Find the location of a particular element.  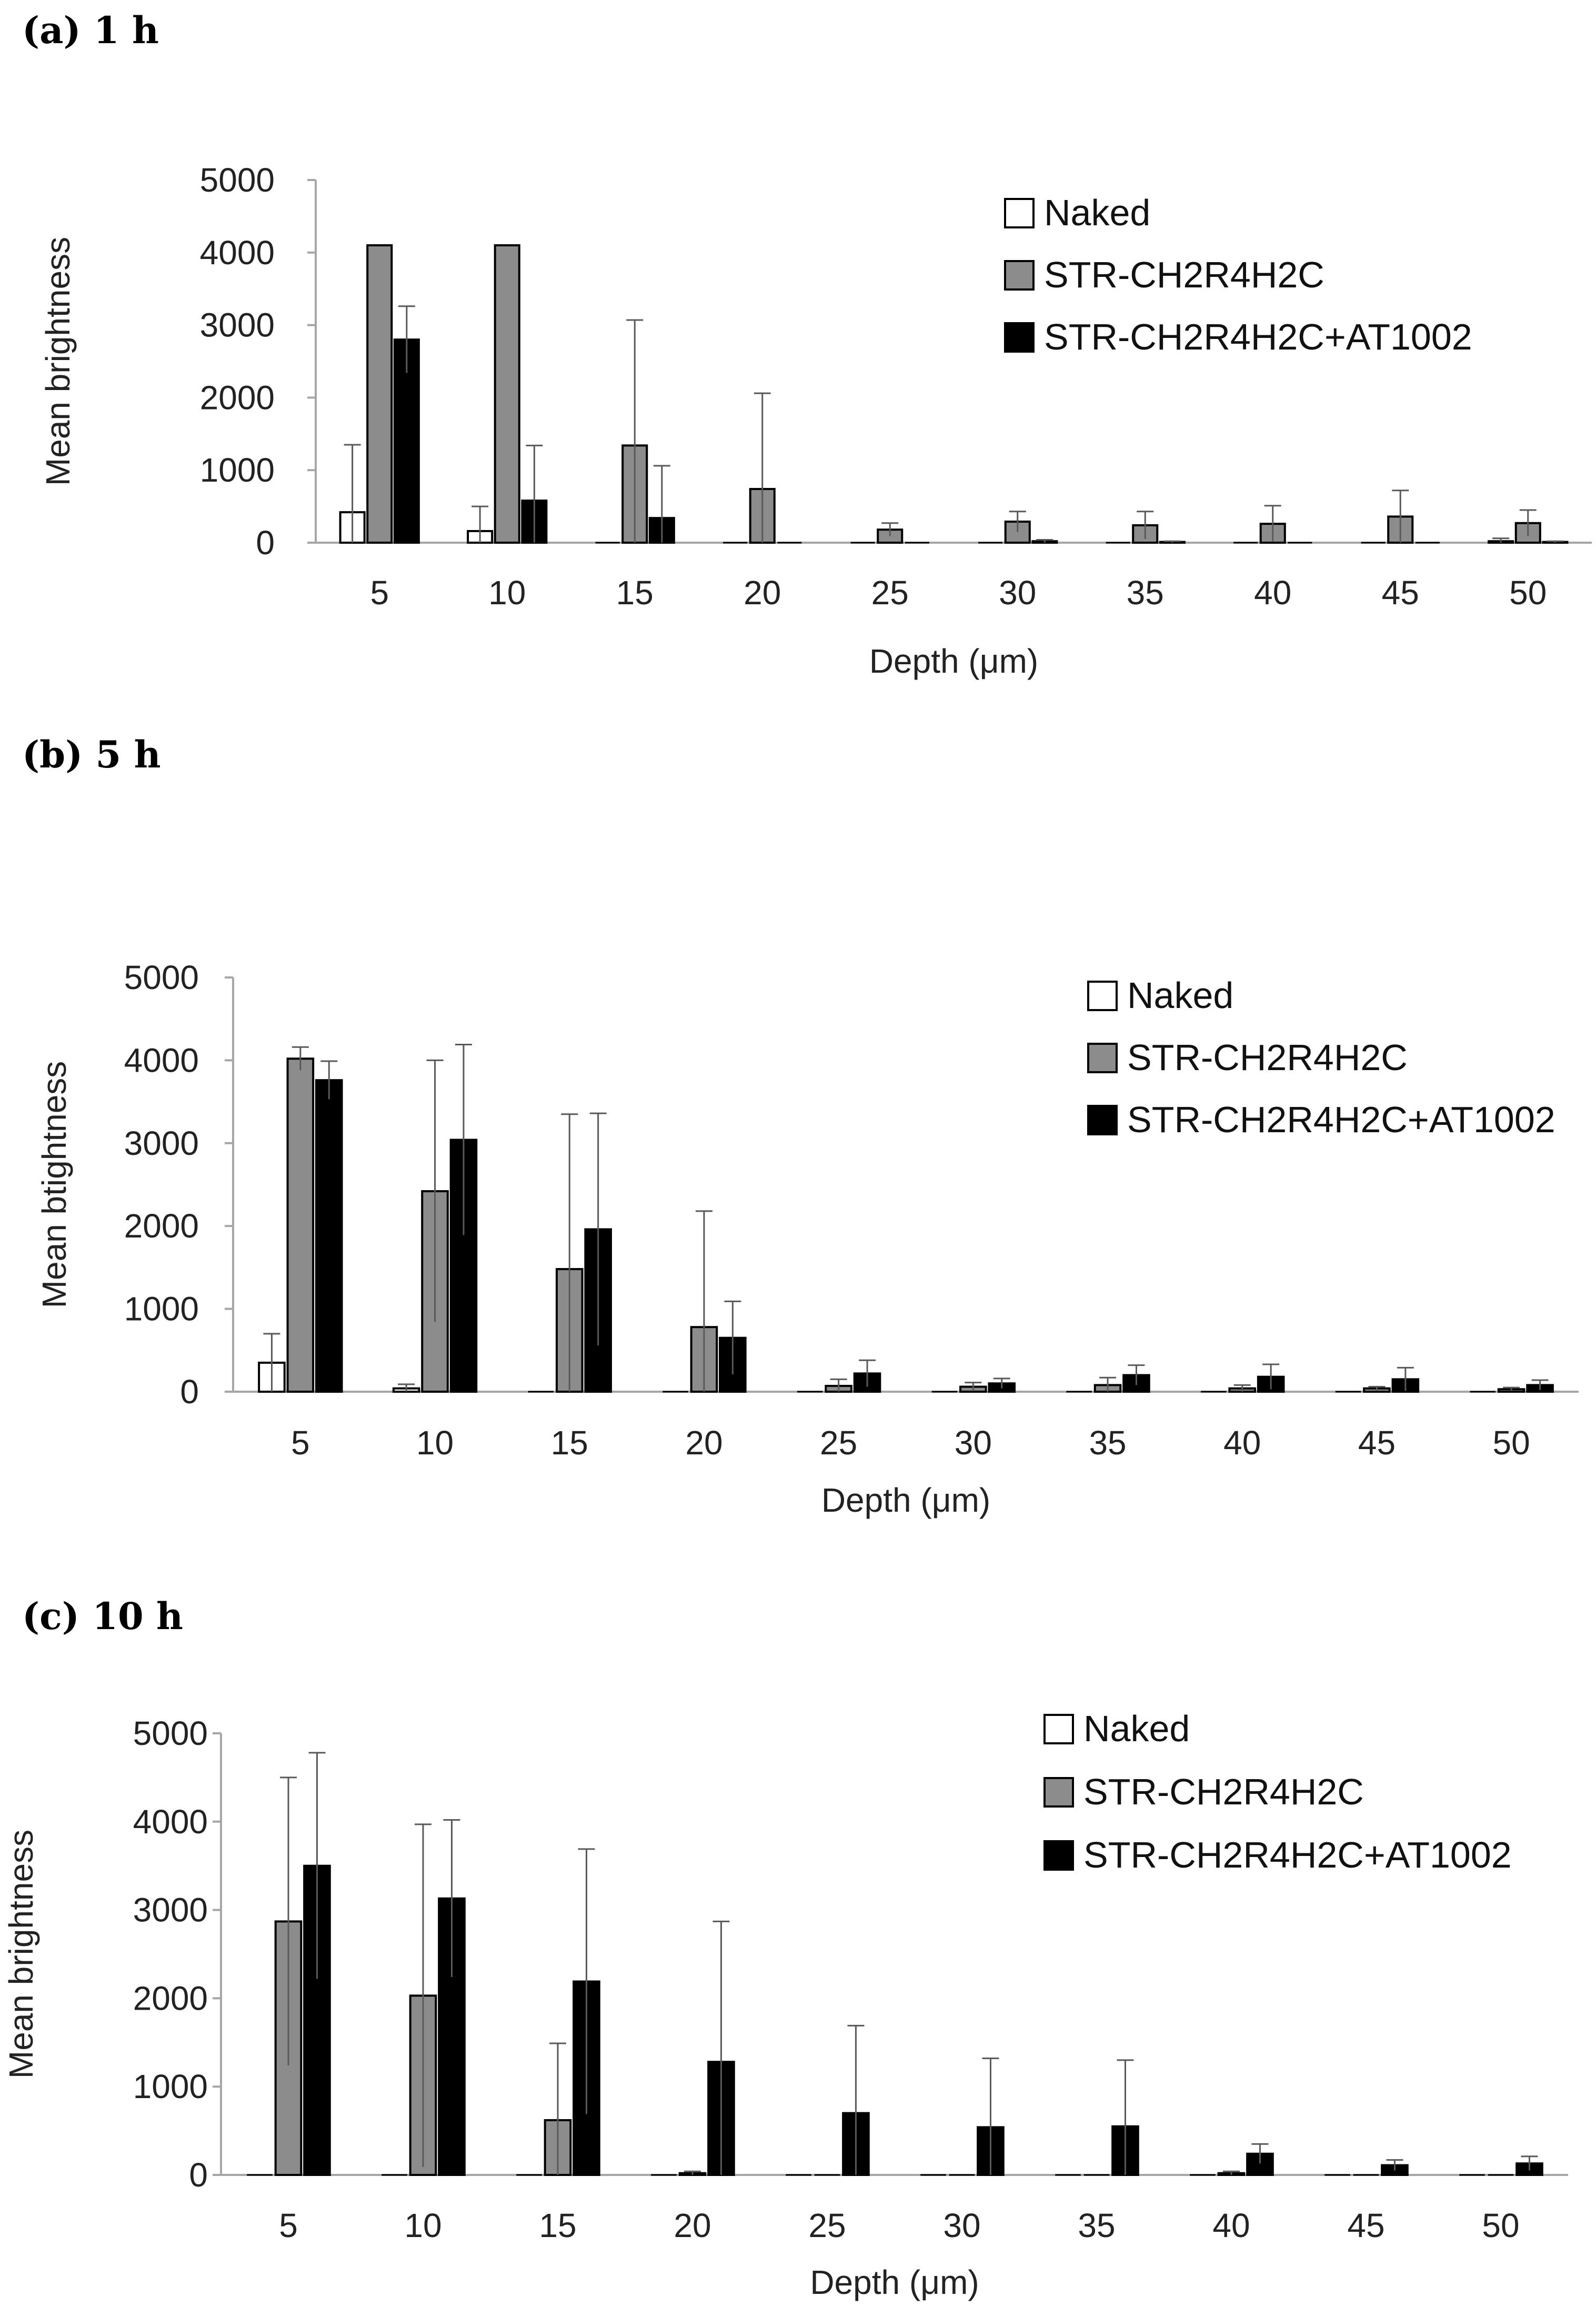

panel-b-x-tick-label: 50 is located at coordinates (1511, 1443).